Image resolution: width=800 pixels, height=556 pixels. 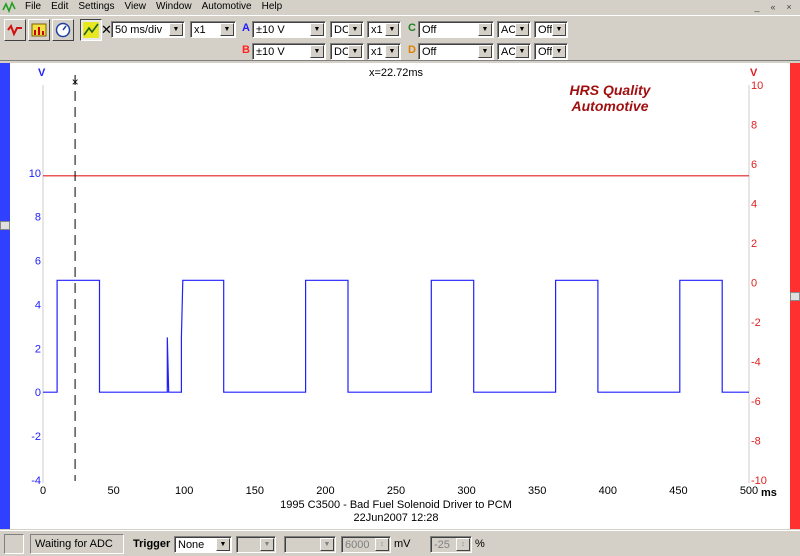 I want to click on scope-mode-icon, so click(x=14, y=30).